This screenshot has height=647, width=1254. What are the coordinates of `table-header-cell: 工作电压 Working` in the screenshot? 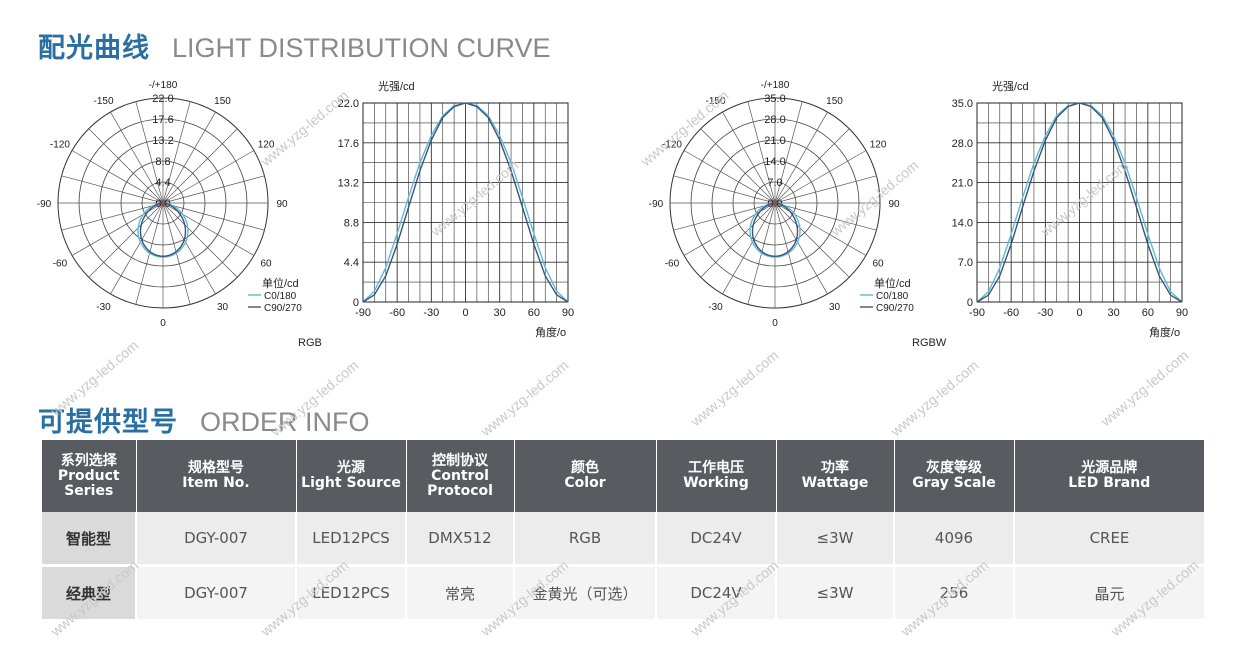 It's located at (716, 476).